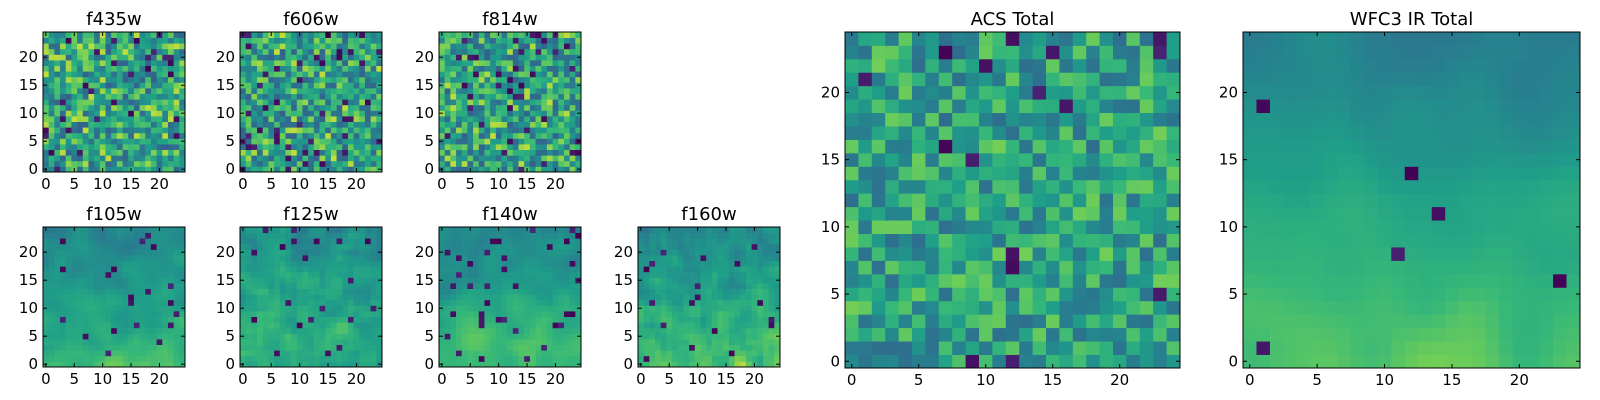 This screenshot has height=400, width=1600. Describe the element at coordinates (310, 214) in the screenshot. I see `panel-title: f125w` at that location.